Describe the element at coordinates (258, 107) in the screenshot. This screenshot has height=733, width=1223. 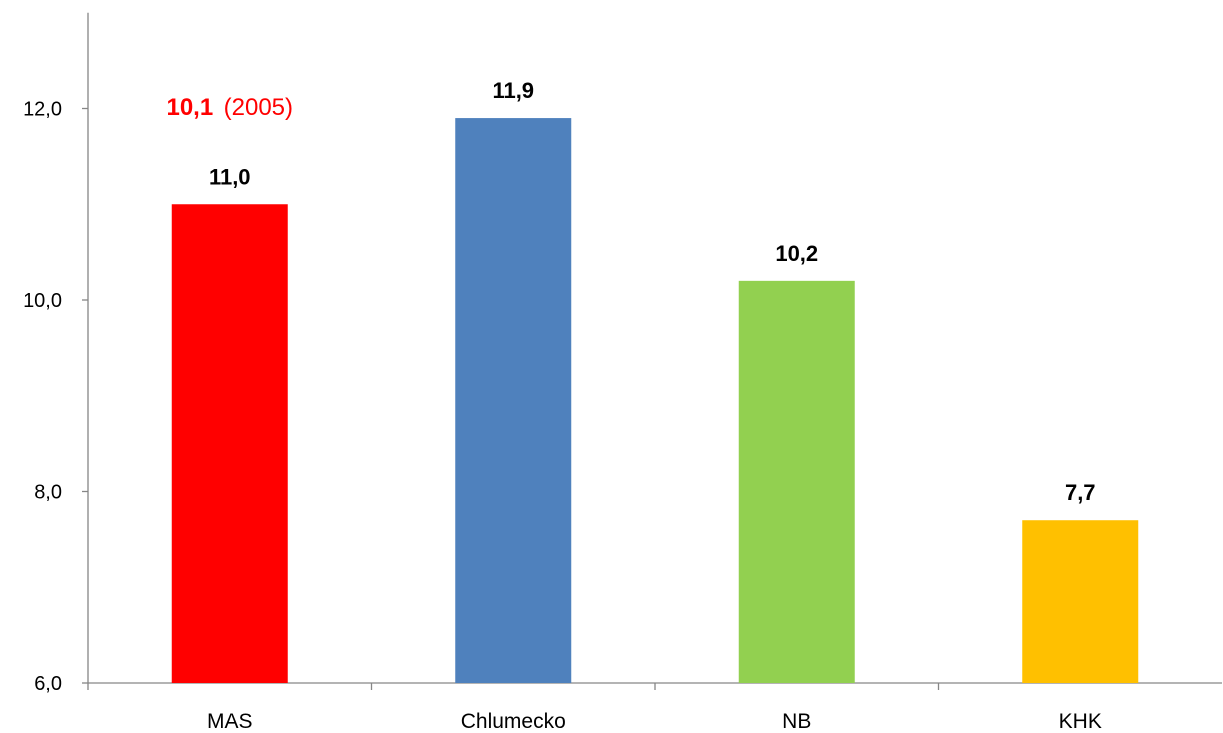
I see `annotation-suffix: (2005)` at that location.